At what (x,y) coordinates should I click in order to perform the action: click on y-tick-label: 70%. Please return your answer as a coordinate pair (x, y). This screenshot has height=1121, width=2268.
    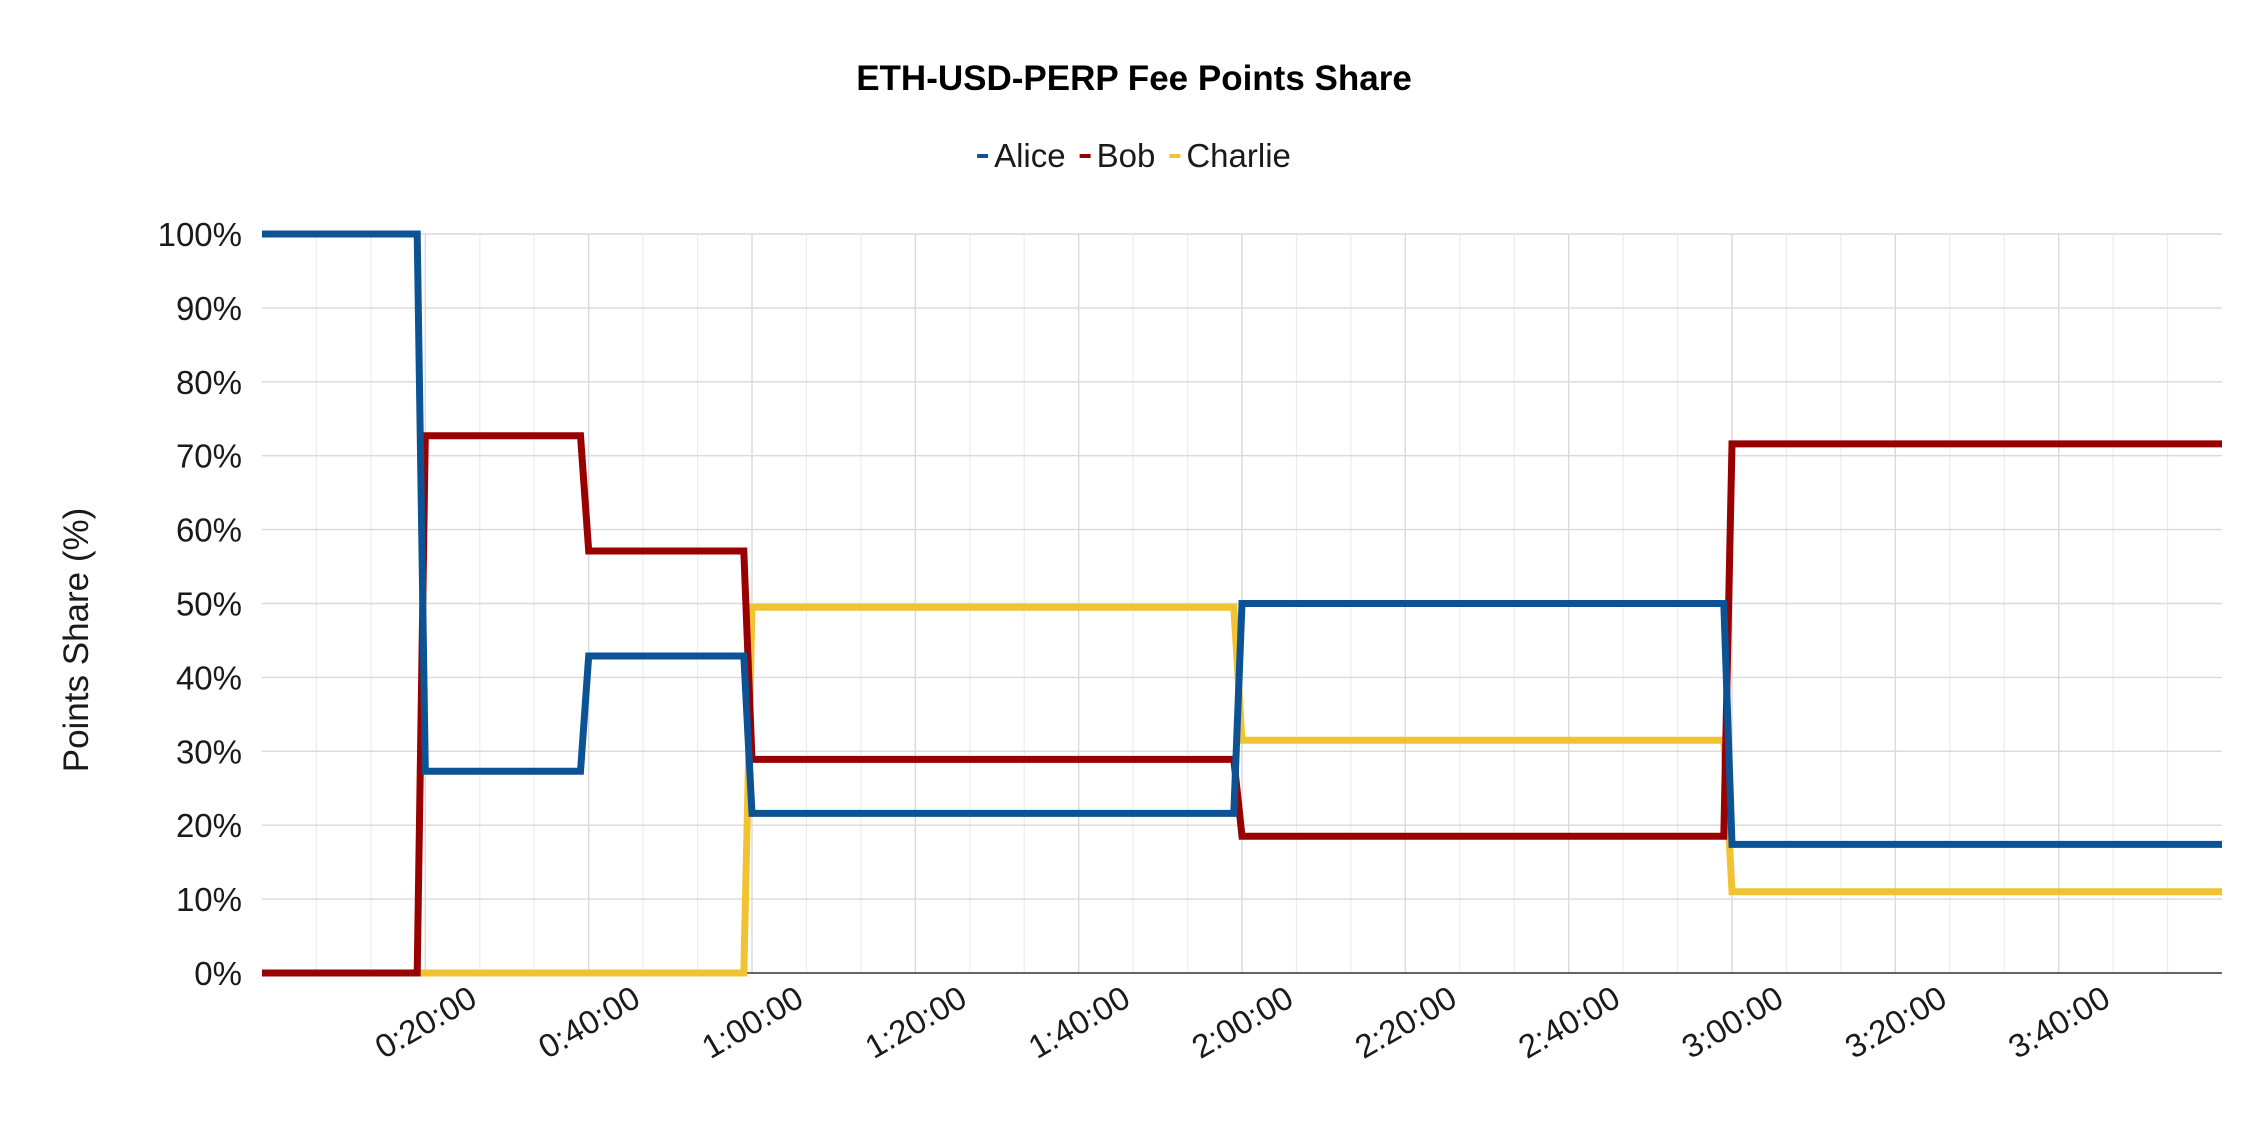
    Looking at the image, I should click on (209, 456).